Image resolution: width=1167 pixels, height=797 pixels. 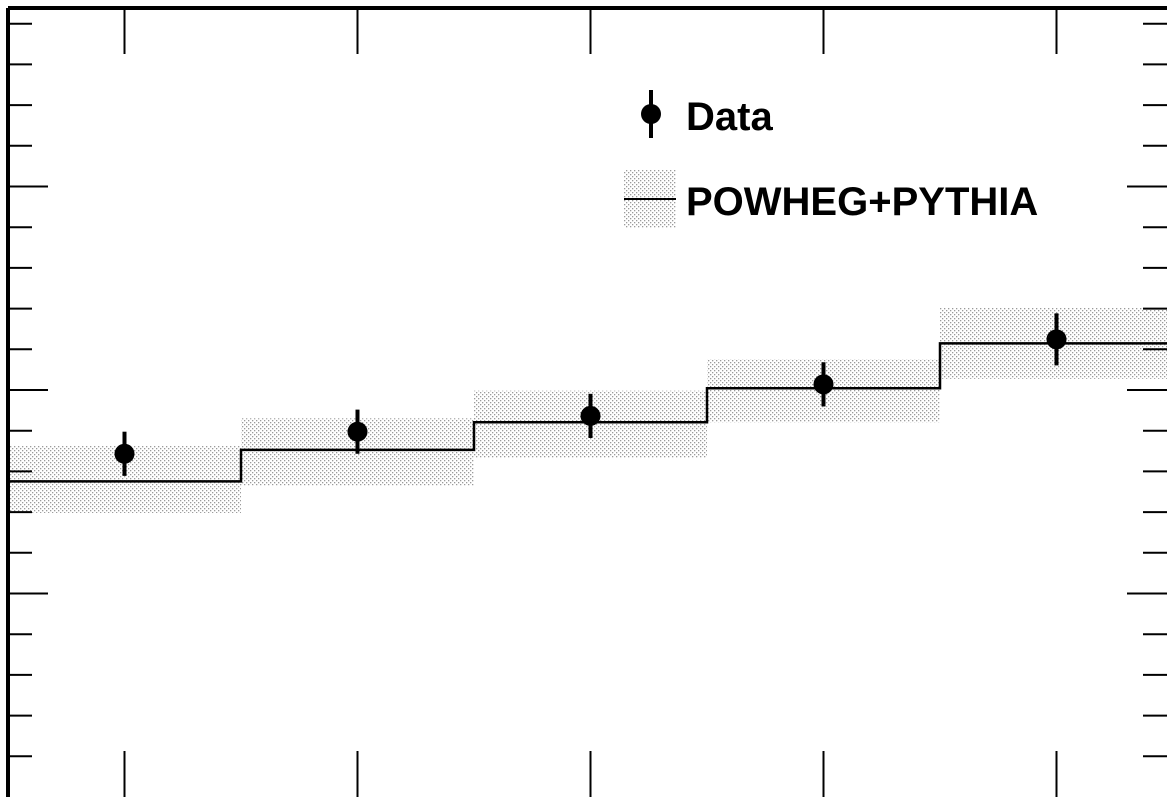 I want to click on legend-label-powheg: POWHEG+PYTHIA, so click(x=862, y=202).